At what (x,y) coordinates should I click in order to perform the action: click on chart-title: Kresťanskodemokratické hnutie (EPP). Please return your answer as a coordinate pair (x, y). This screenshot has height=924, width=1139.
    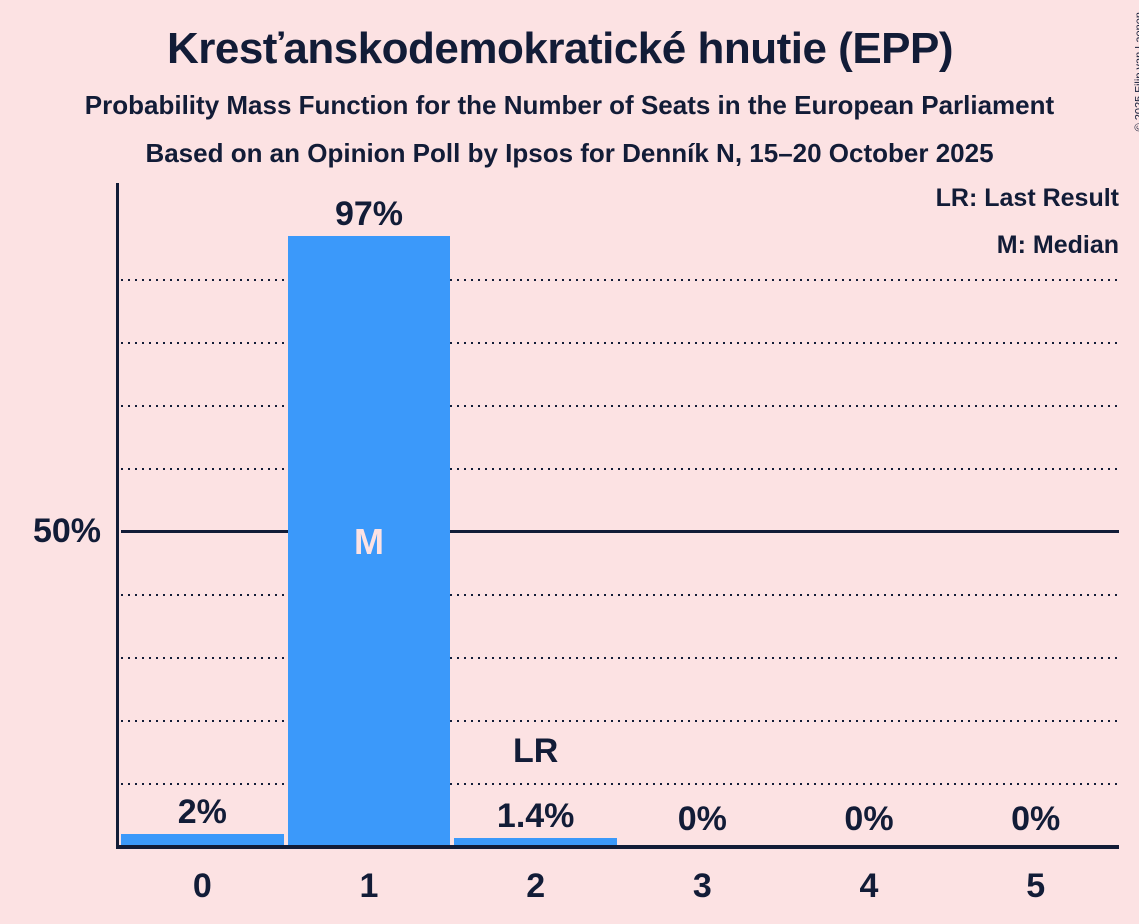
    Looking at the image, I should click on (560, 48).